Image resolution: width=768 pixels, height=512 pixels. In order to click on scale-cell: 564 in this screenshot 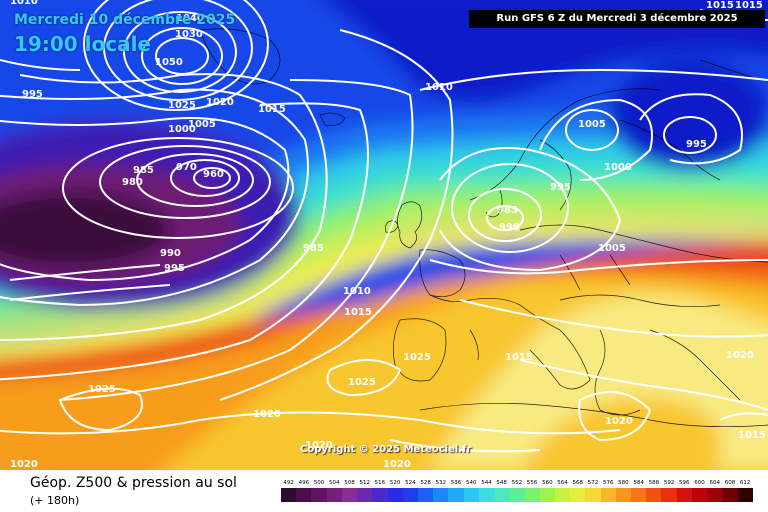, I will do `click(562, 492)`.